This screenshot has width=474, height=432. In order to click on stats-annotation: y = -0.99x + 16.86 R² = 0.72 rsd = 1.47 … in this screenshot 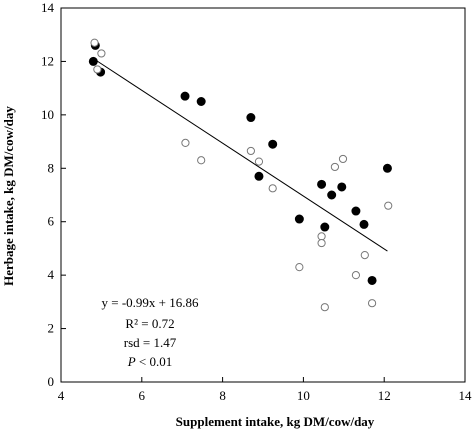, I will do `click(150, 332)`.